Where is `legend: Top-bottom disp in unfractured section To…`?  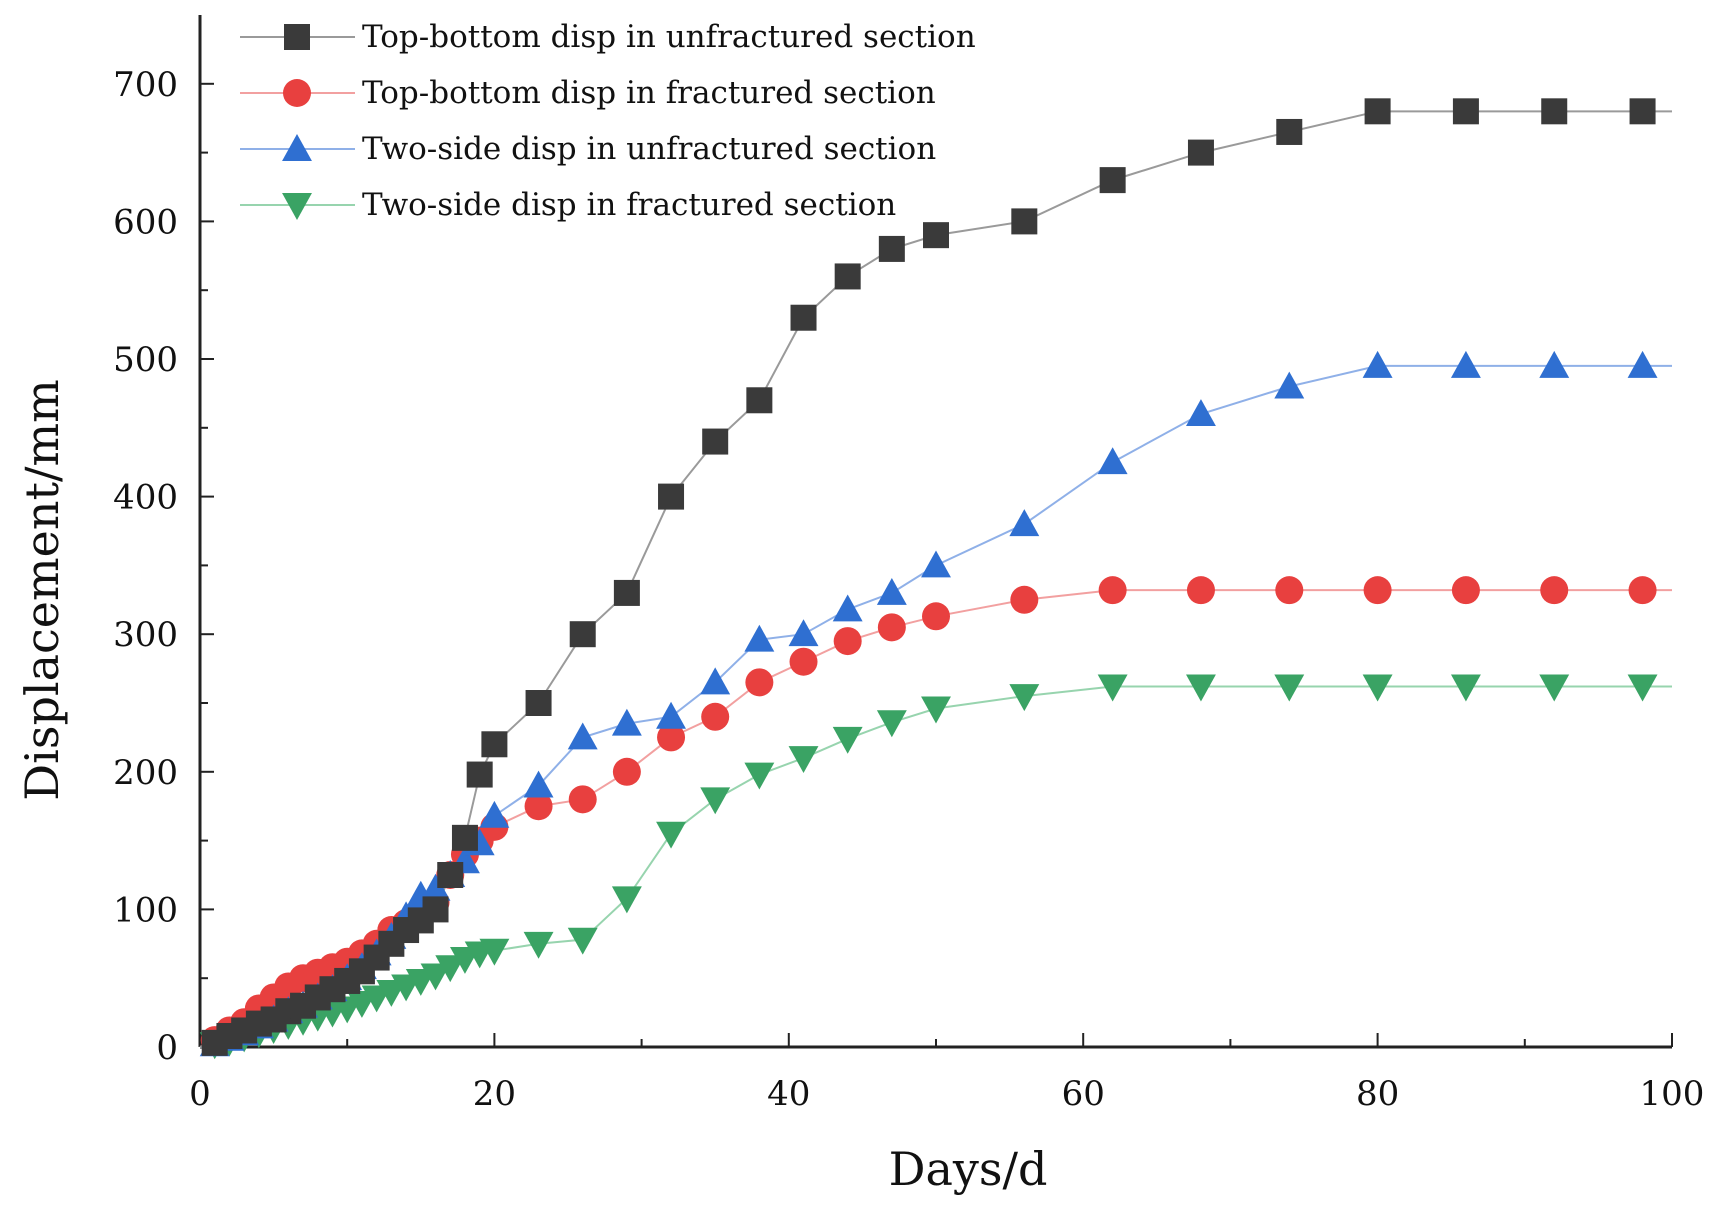 legend: Top-bottom disp in unfractured section To… is located at coordinates (608, 121).